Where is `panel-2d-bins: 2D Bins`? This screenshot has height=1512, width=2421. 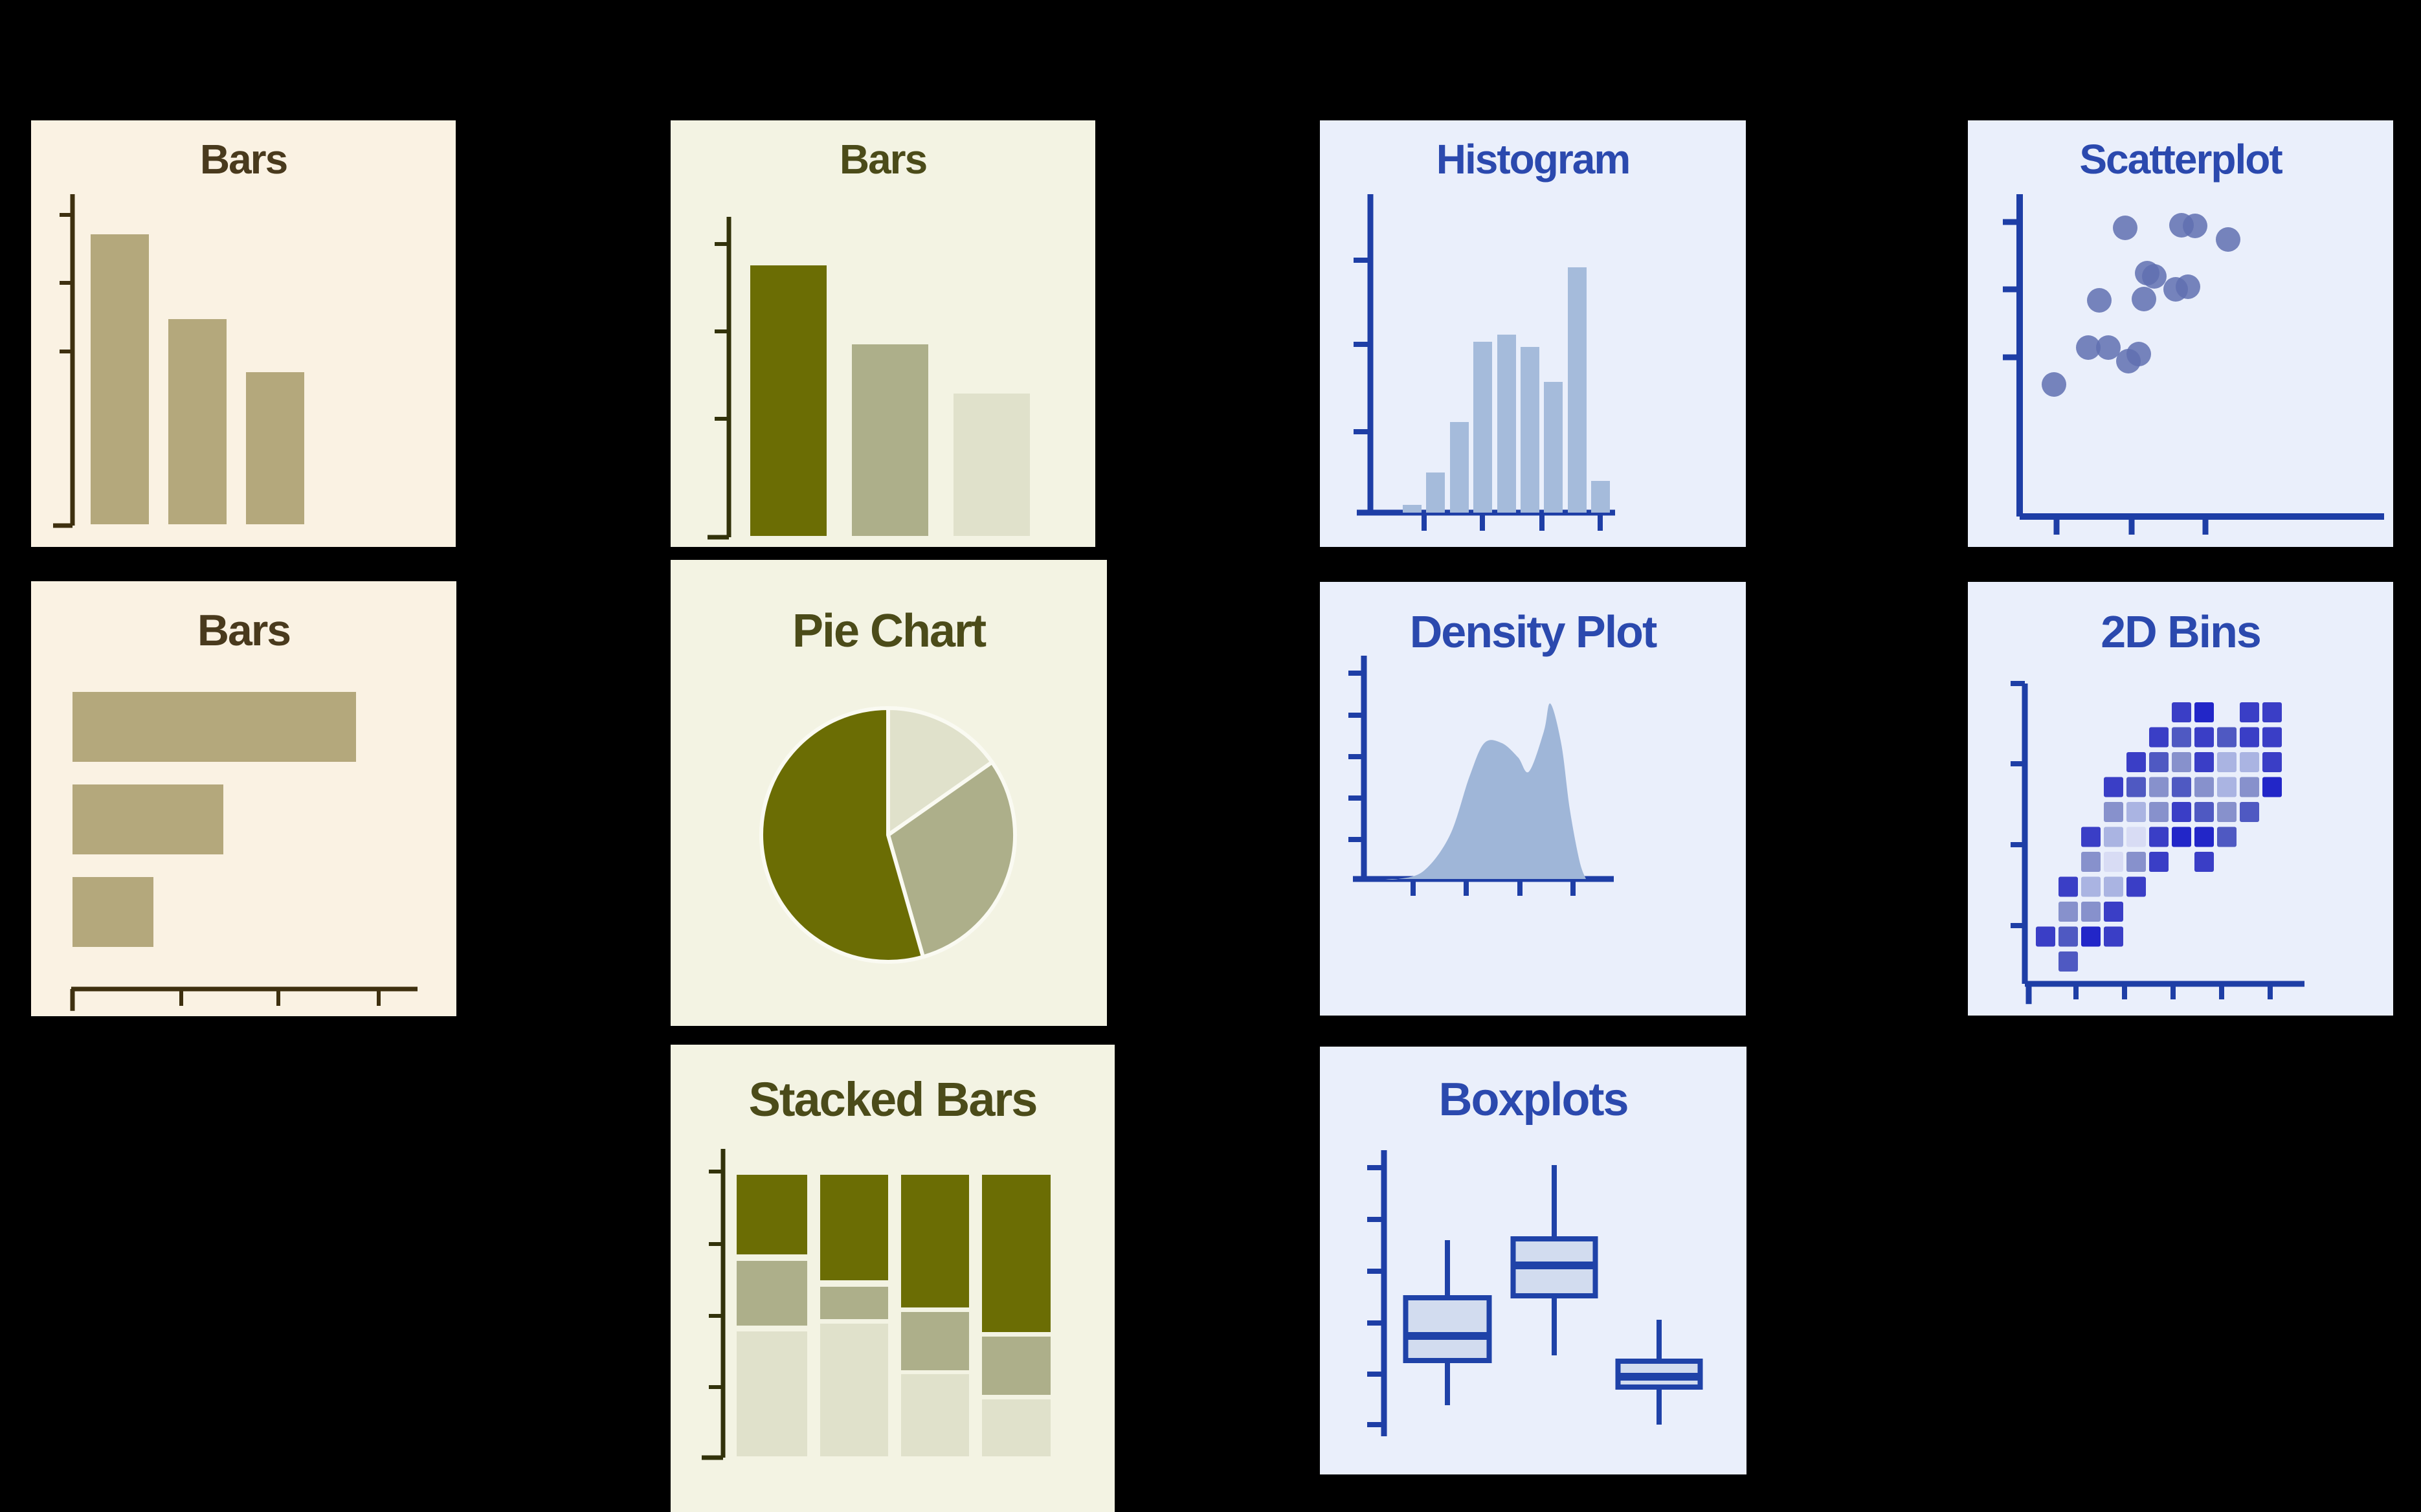
panel-2d-bins: 2D Bins is located at coordinates (2180, 799).